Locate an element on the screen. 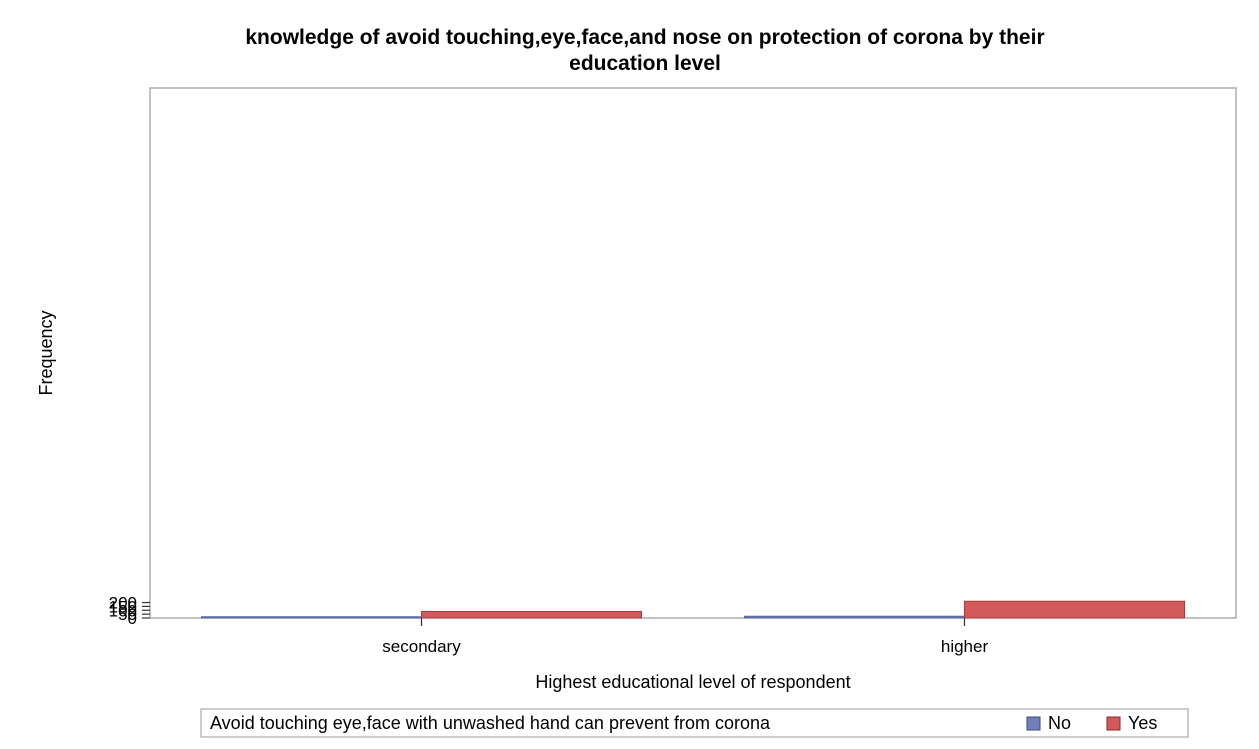 The image size is (1259, 749). y-tick-label-100: 100 is located at coordinates (123, 610).